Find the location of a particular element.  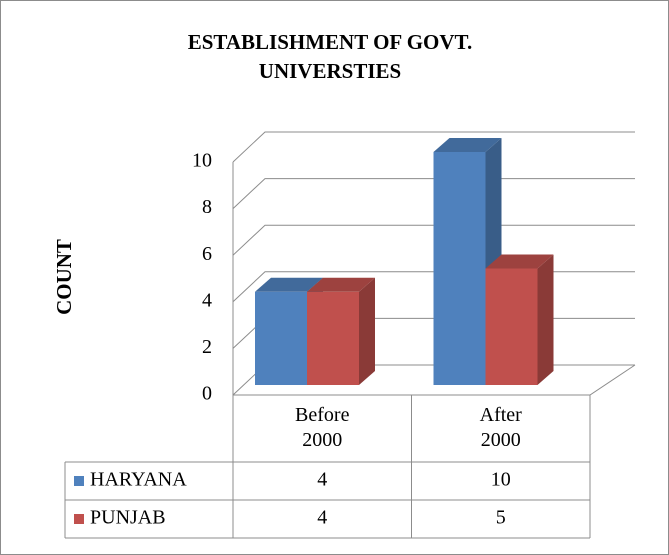

title-box: ESTABLISHMENT OF GOVT. UNIVERSTIES is located at coordinates (330, 56).